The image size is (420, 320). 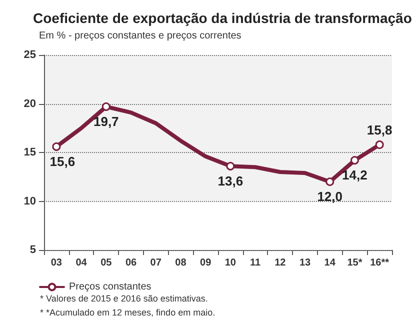 What do you see at coordinates (131, 263) in the screenshot?
I see `x-tick-label: 06` at bounding box center [131, 263].